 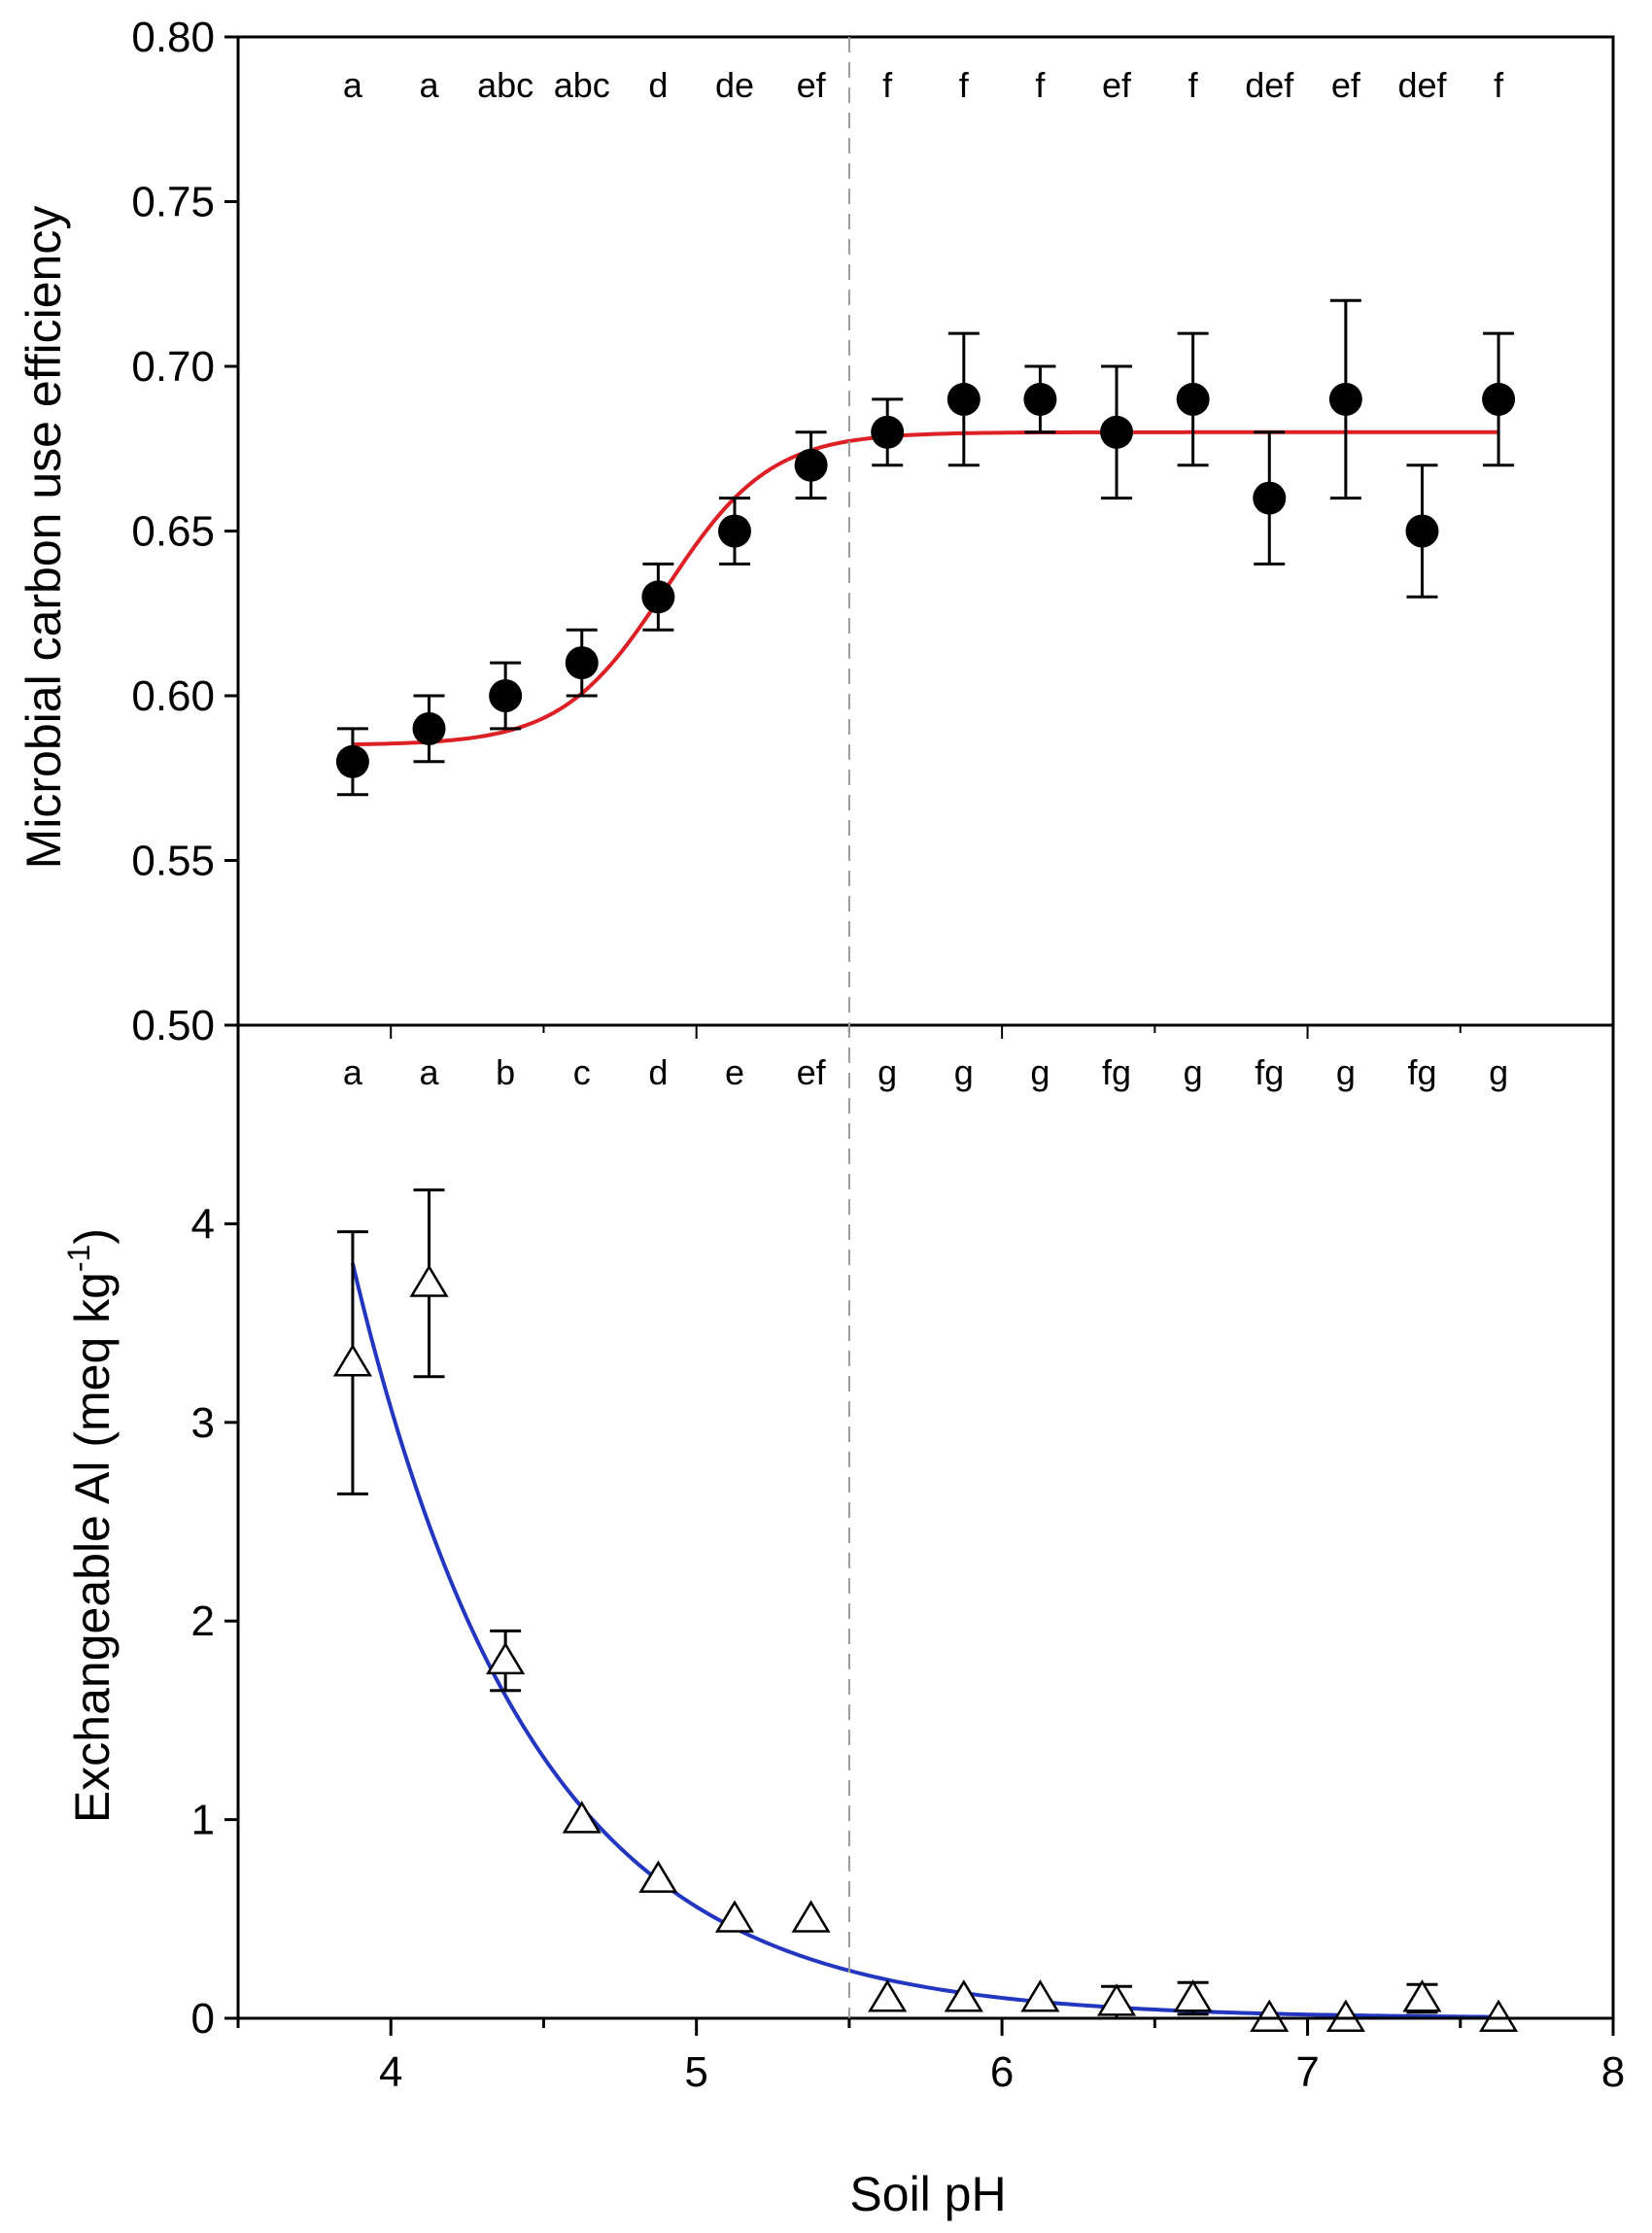 What do you see at coordinates (926, 588) in the screenshot?
I see `cue-fit-layer` at bounding box center [926, 588].